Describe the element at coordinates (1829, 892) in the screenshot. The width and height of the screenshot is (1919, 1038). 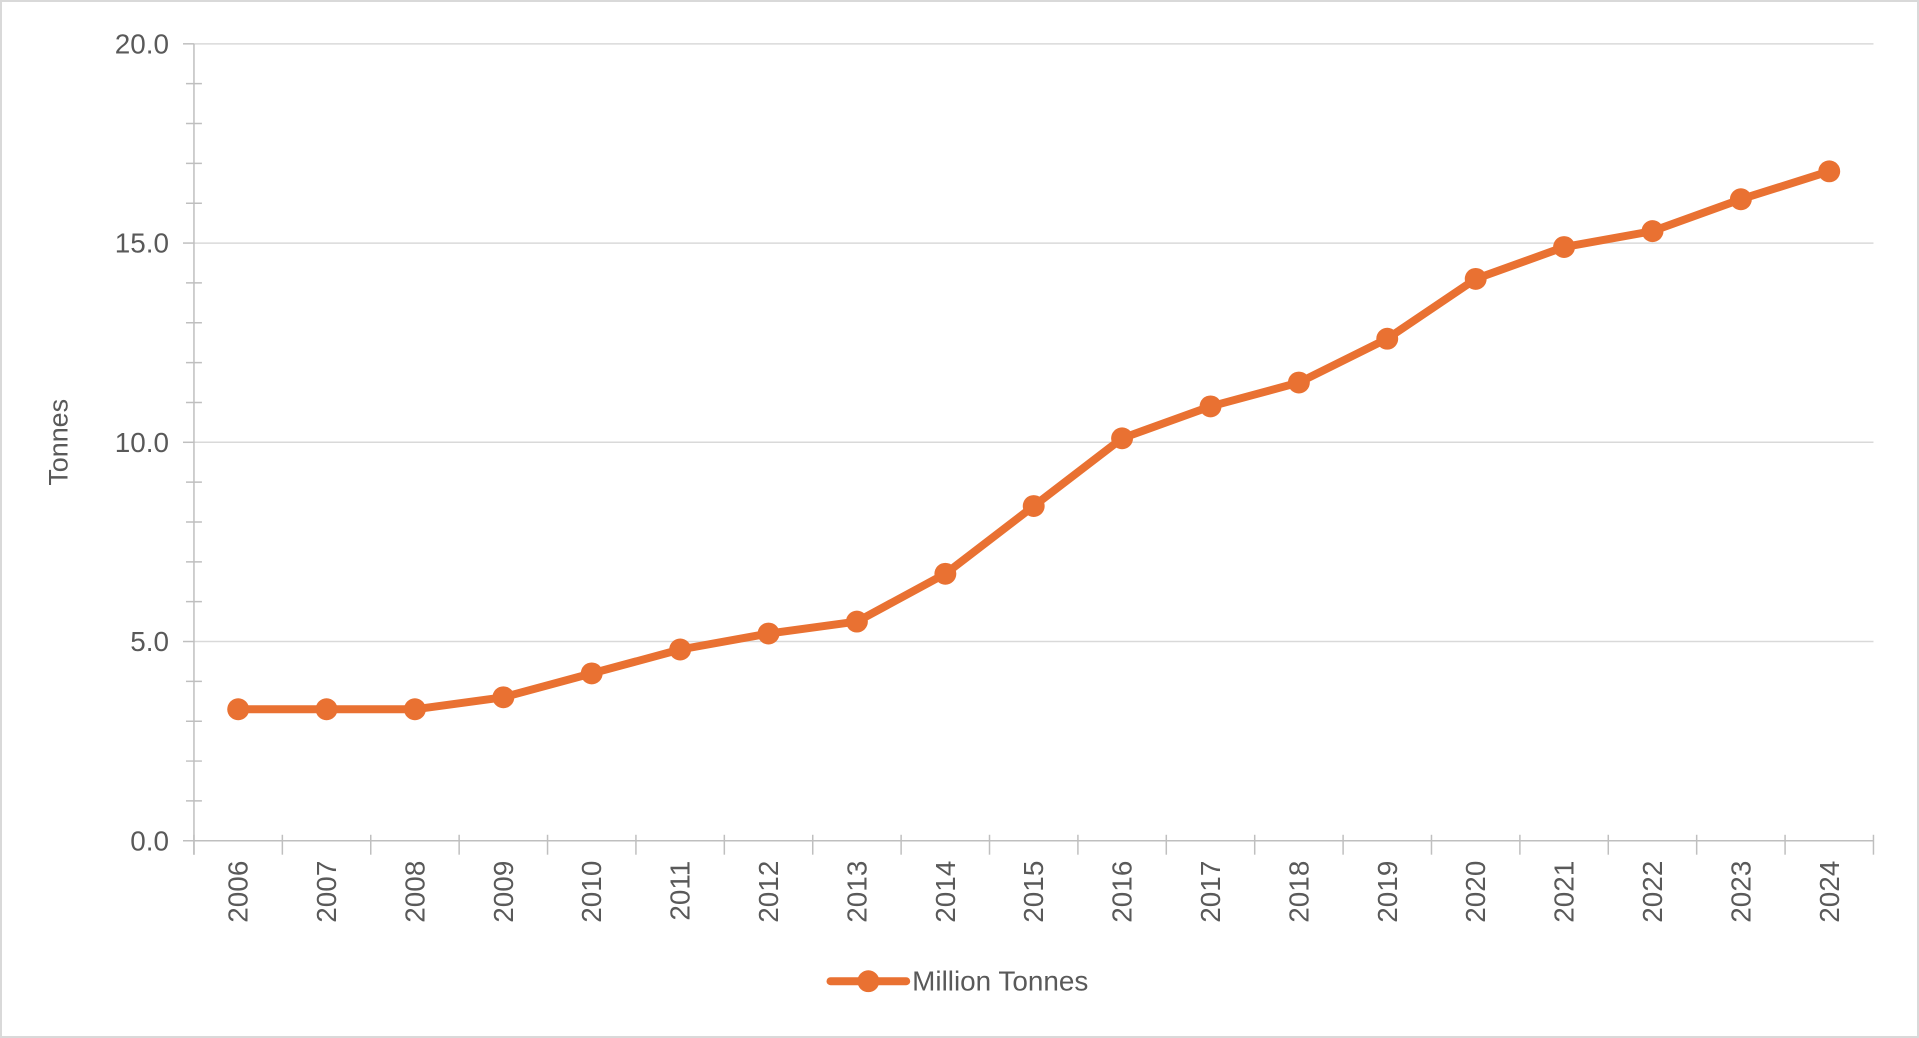
I see `x-tick-label: 2024` at that location.